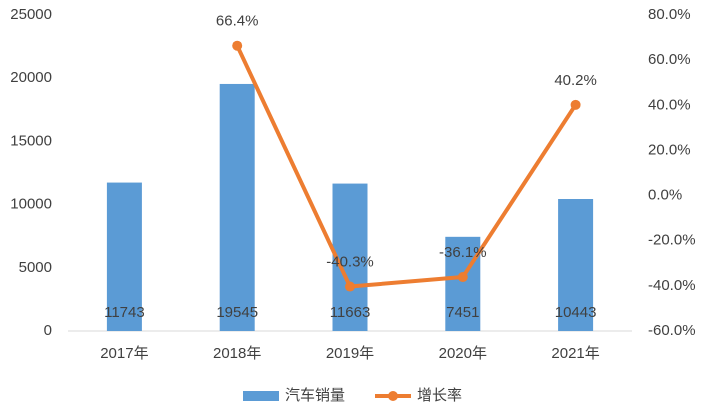  What do you see at coordinates (350, 353) in the screenshot?
I see `x-tick-label: 2019年` at bounding box center [350, 353].